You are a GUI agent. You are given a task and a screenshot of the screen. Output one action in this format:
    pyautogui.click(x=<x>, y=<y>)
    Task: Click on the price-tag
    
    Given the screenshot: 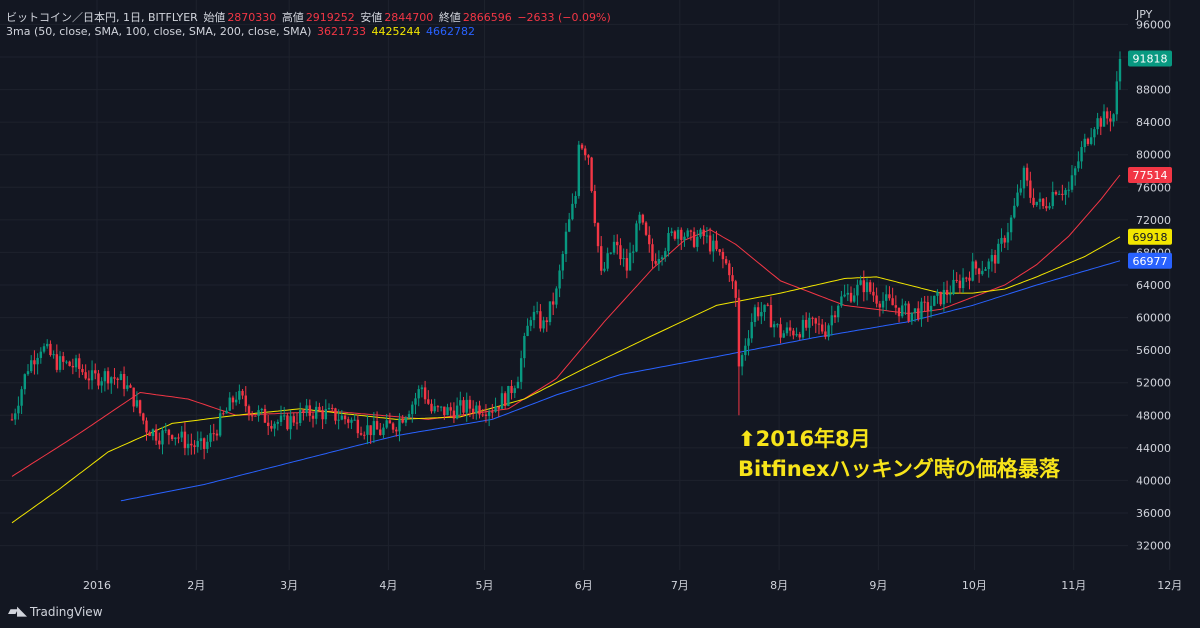 What is the action you would take?
    pyautogui.click(x=1150, y=58)
    